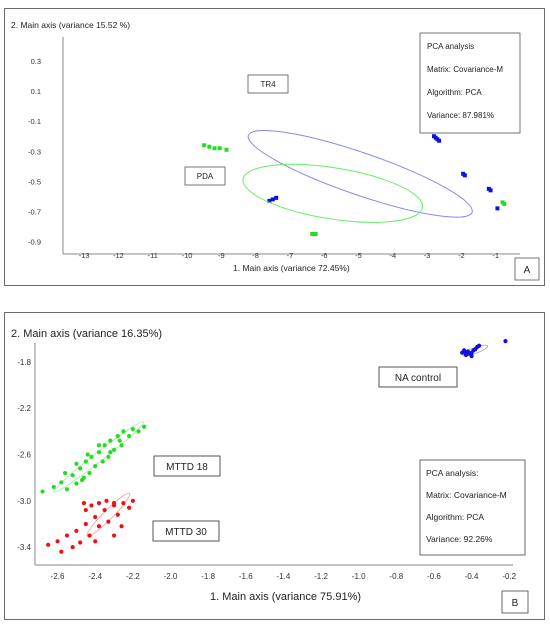  What do you see at coordinates (290, 255) in the screenshot?
I see `x-tick-label: -7` at bounding box center [290, 255].